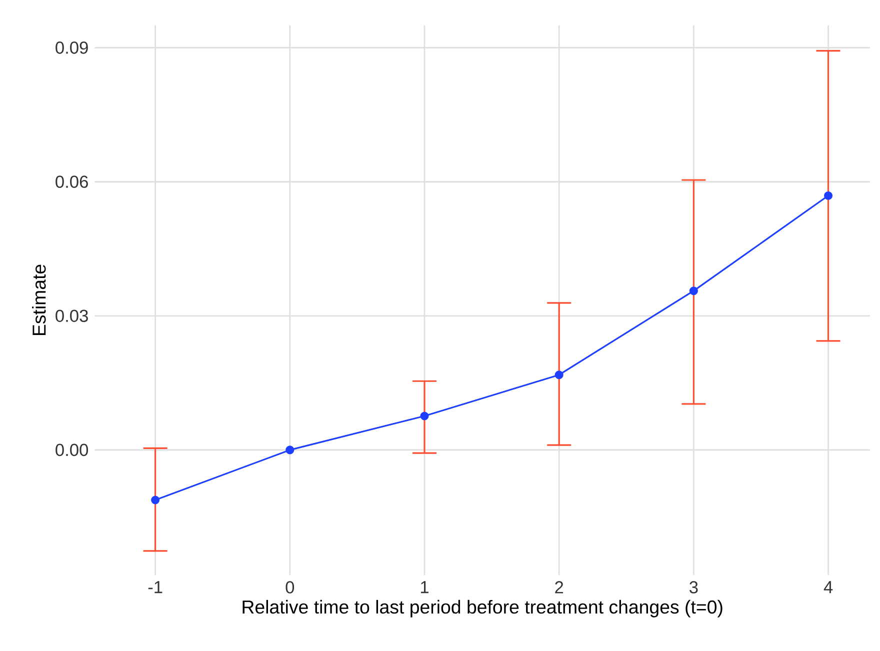 This screenshot has height=651, width=880. What do you see at coordinates (72, 450) in the screenshot?
I see `y-tick-label: 0.00` at bounding box center [72, 450].